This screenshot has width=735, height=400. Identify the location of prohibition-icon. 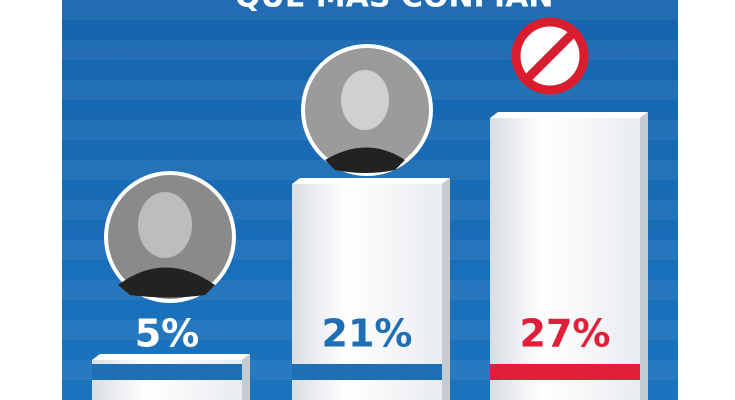
(550, 56).